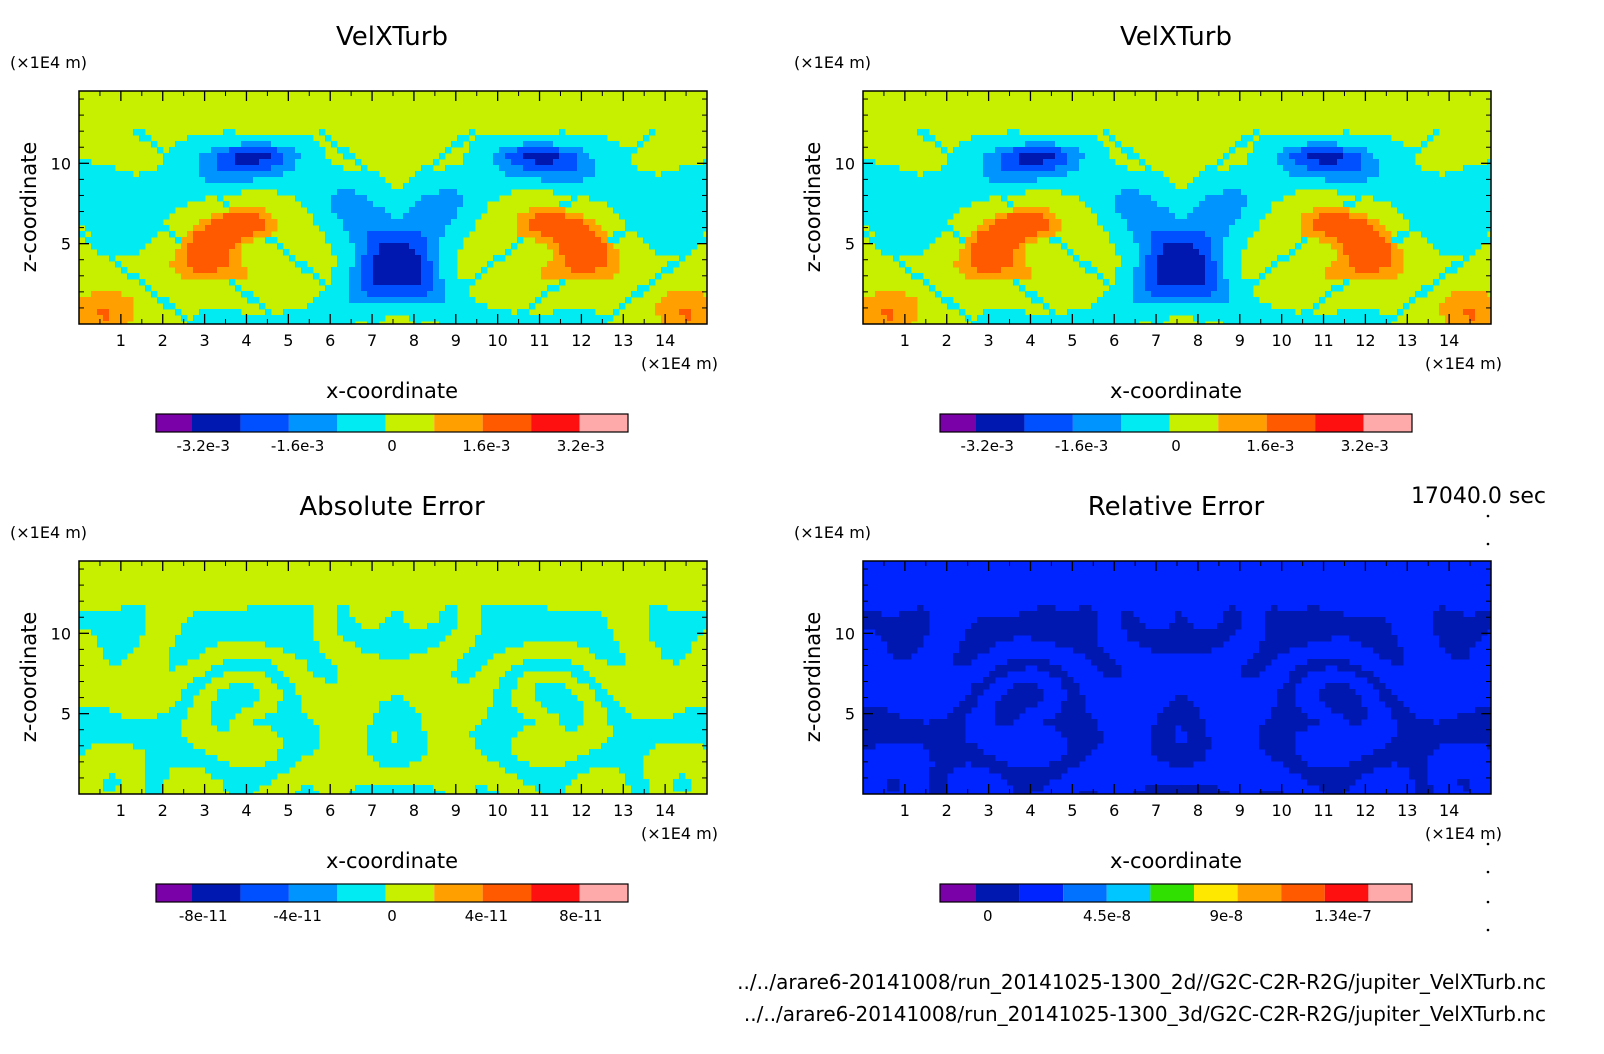 The height and width of the screenshot is (1054, 1604). I want to click on x-tick-label: 2, so click(163, 340).